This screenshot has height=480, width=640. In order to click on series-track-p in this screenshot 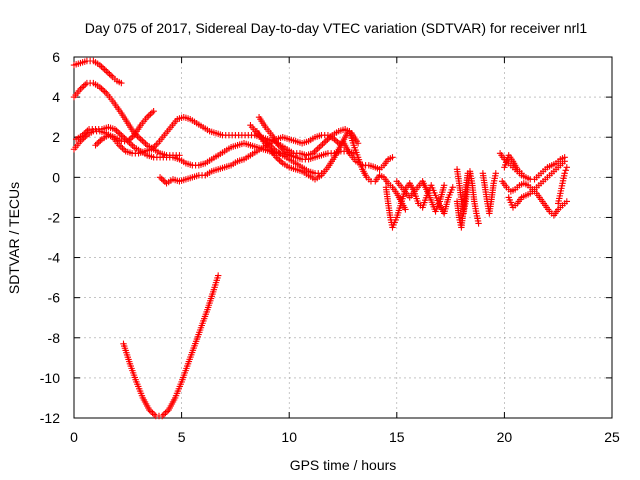, I will do `click(489, 193)`.